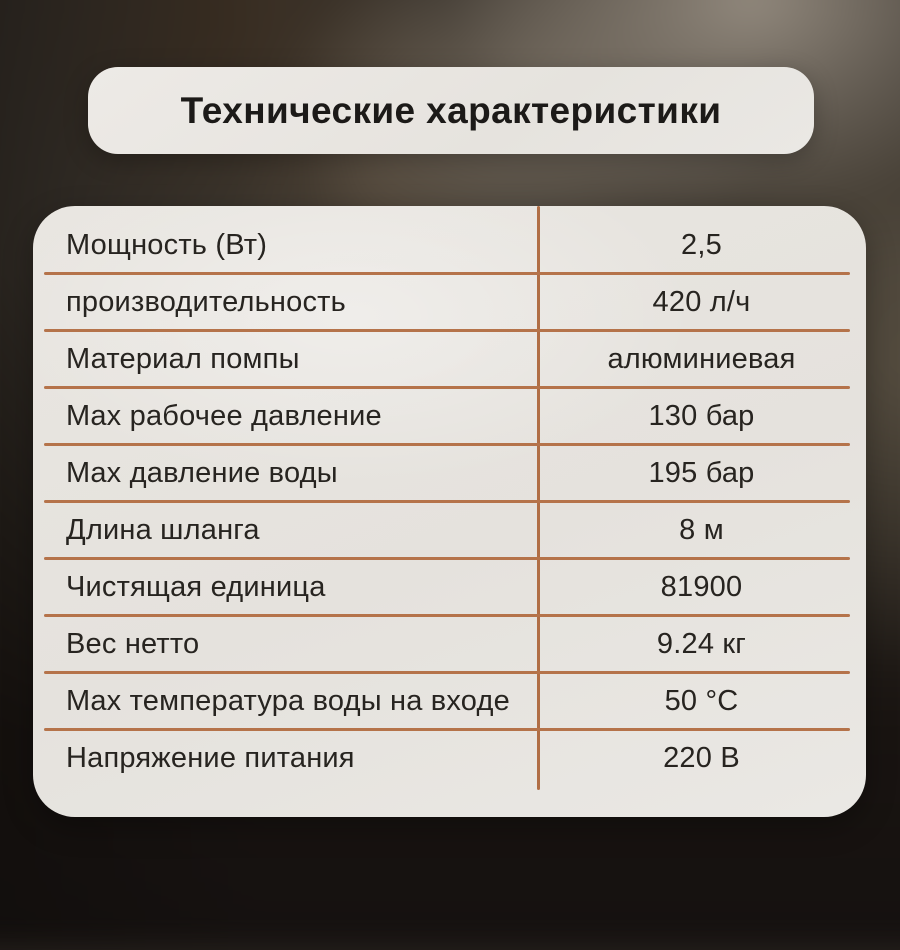 The image size is (900, 950). What do you see at coordinates (701, 701) in the screenshot?
I see `spec-value: 50 °C` at bounding box center [701, 701].